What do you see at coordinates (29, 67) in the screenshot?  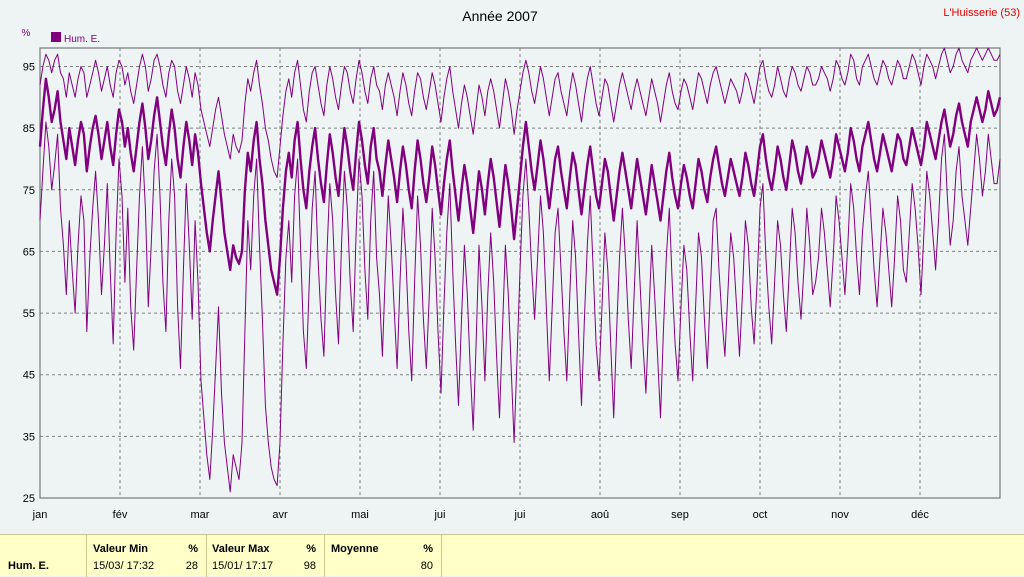 I see `y-tick-label: 95` at bounding box center [29, 67].